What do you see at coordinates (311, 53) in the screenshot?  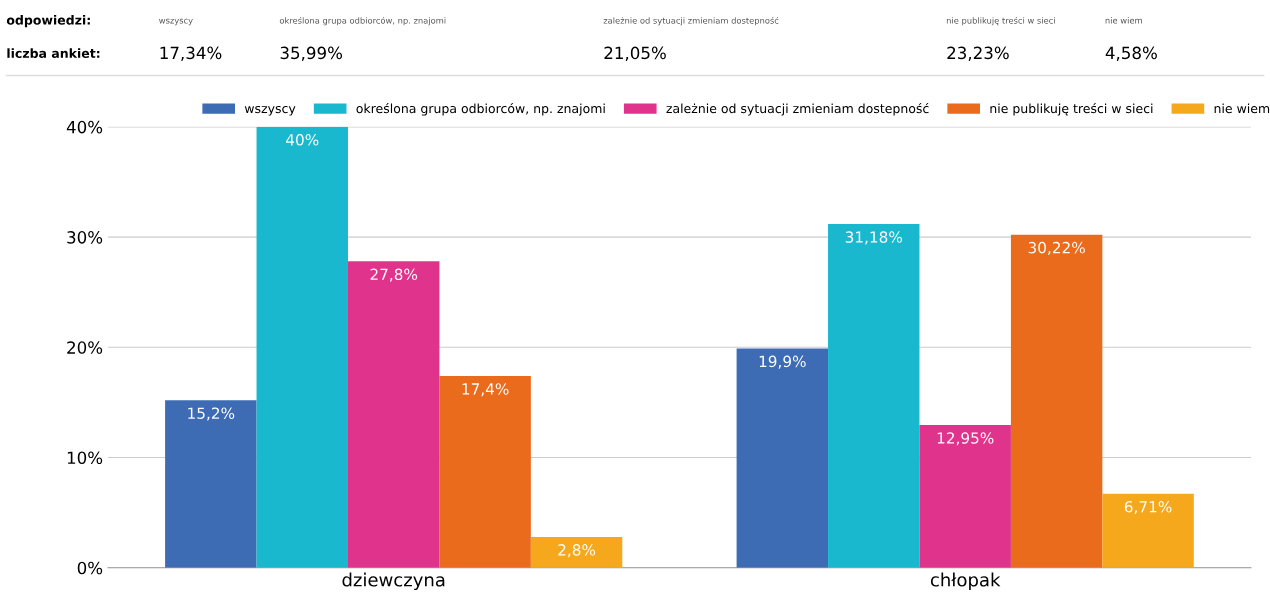 I see `text: 35,99%` at bounding box center [311, 53].